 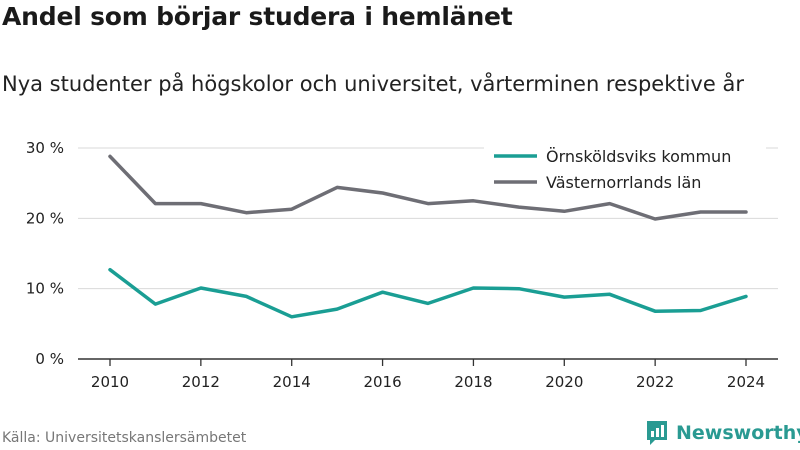 I want to click on y-tick-label: 0 %, so click(x=49, y=359).